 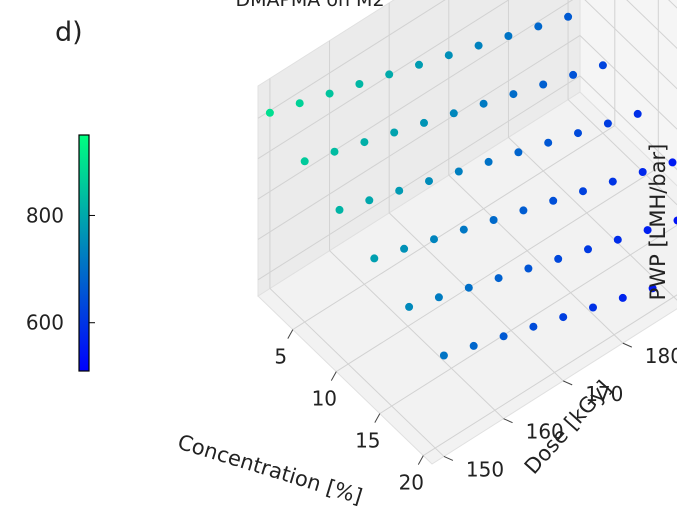 What do you see at coordinates (550, 375) in the screenshot?
I see `grid-line-x` at bounding box center [550, 375].